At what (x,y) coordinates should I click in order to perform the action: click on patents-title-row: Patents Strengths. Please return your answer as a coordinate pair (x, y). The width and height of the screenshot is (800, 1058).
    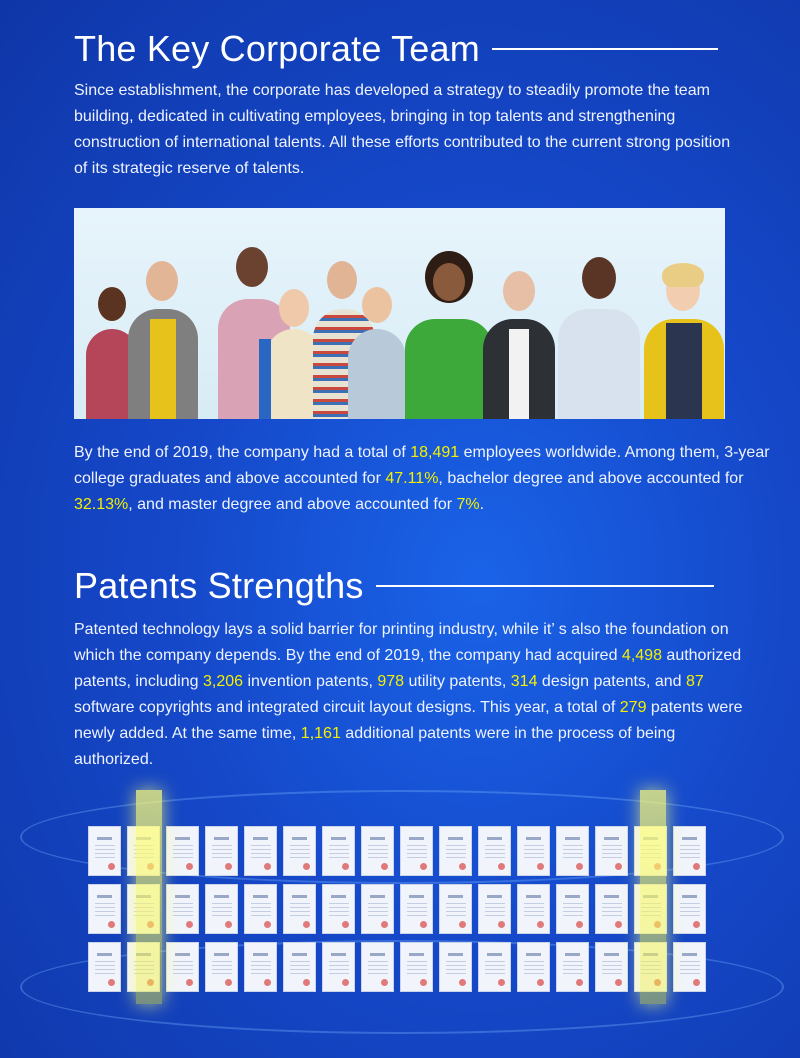
    Looking at the image, I should click on (409, 586).